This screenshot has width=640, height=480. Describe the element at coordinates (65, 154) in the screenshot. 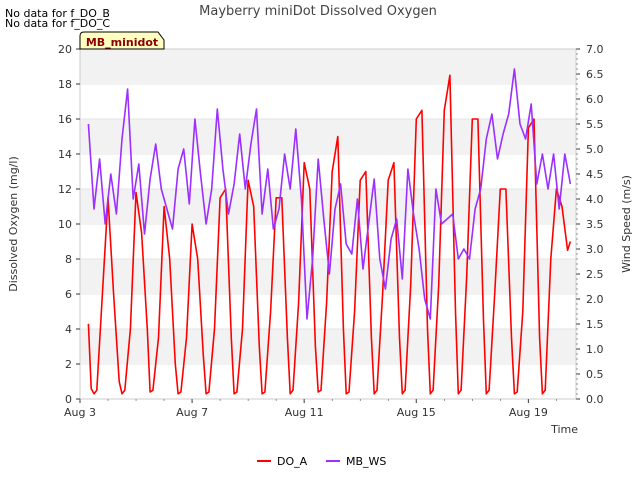

I see `y-tick-label: 14` at that location.